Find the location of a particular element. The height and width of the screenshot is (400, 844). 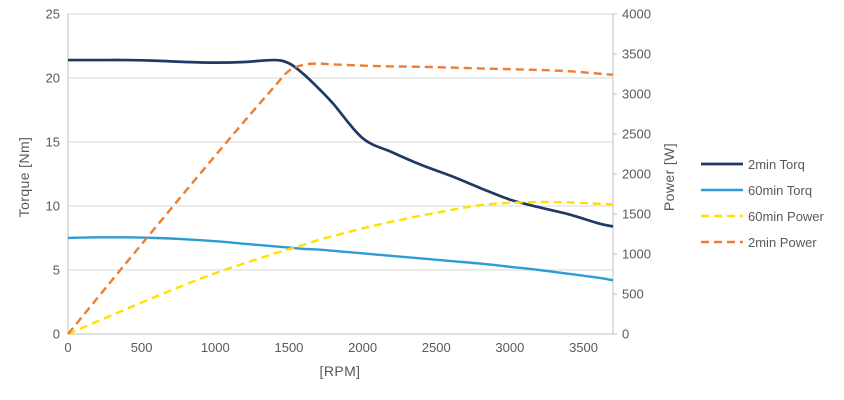

x-tick-label: 500 is located at coordinates (142, 347).